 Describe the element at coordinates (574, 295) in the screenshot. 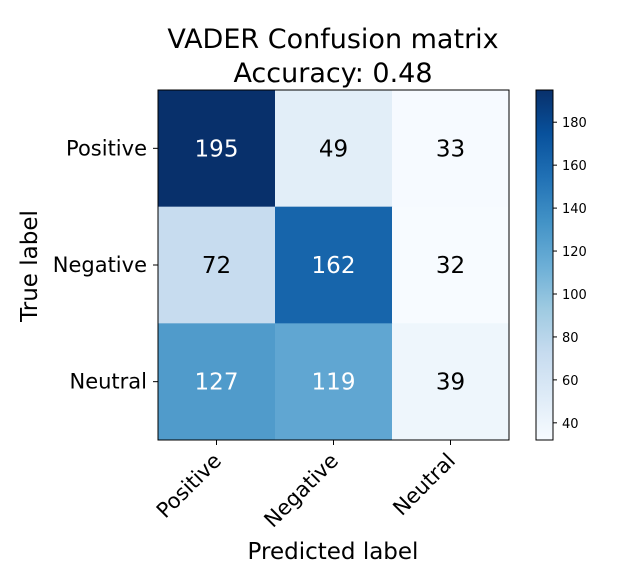

I see `colorbar-tick-label: 100` at that location.